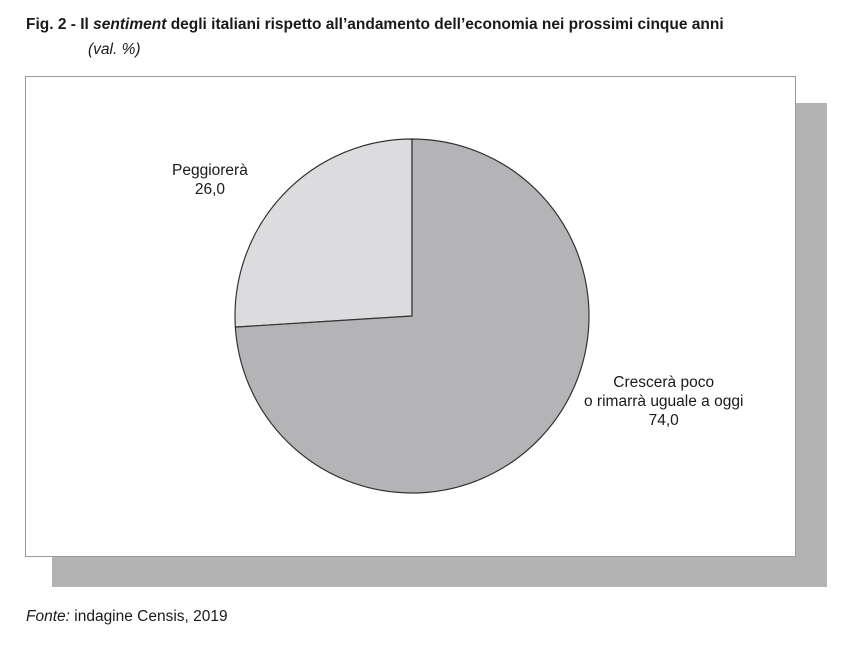 The height and width of the screenshot is (650, 860). Describe the element at coordinates (210, 170) in the screenshot. I see `slice-label-peggiorera-name: Peggiorerà` at that location.